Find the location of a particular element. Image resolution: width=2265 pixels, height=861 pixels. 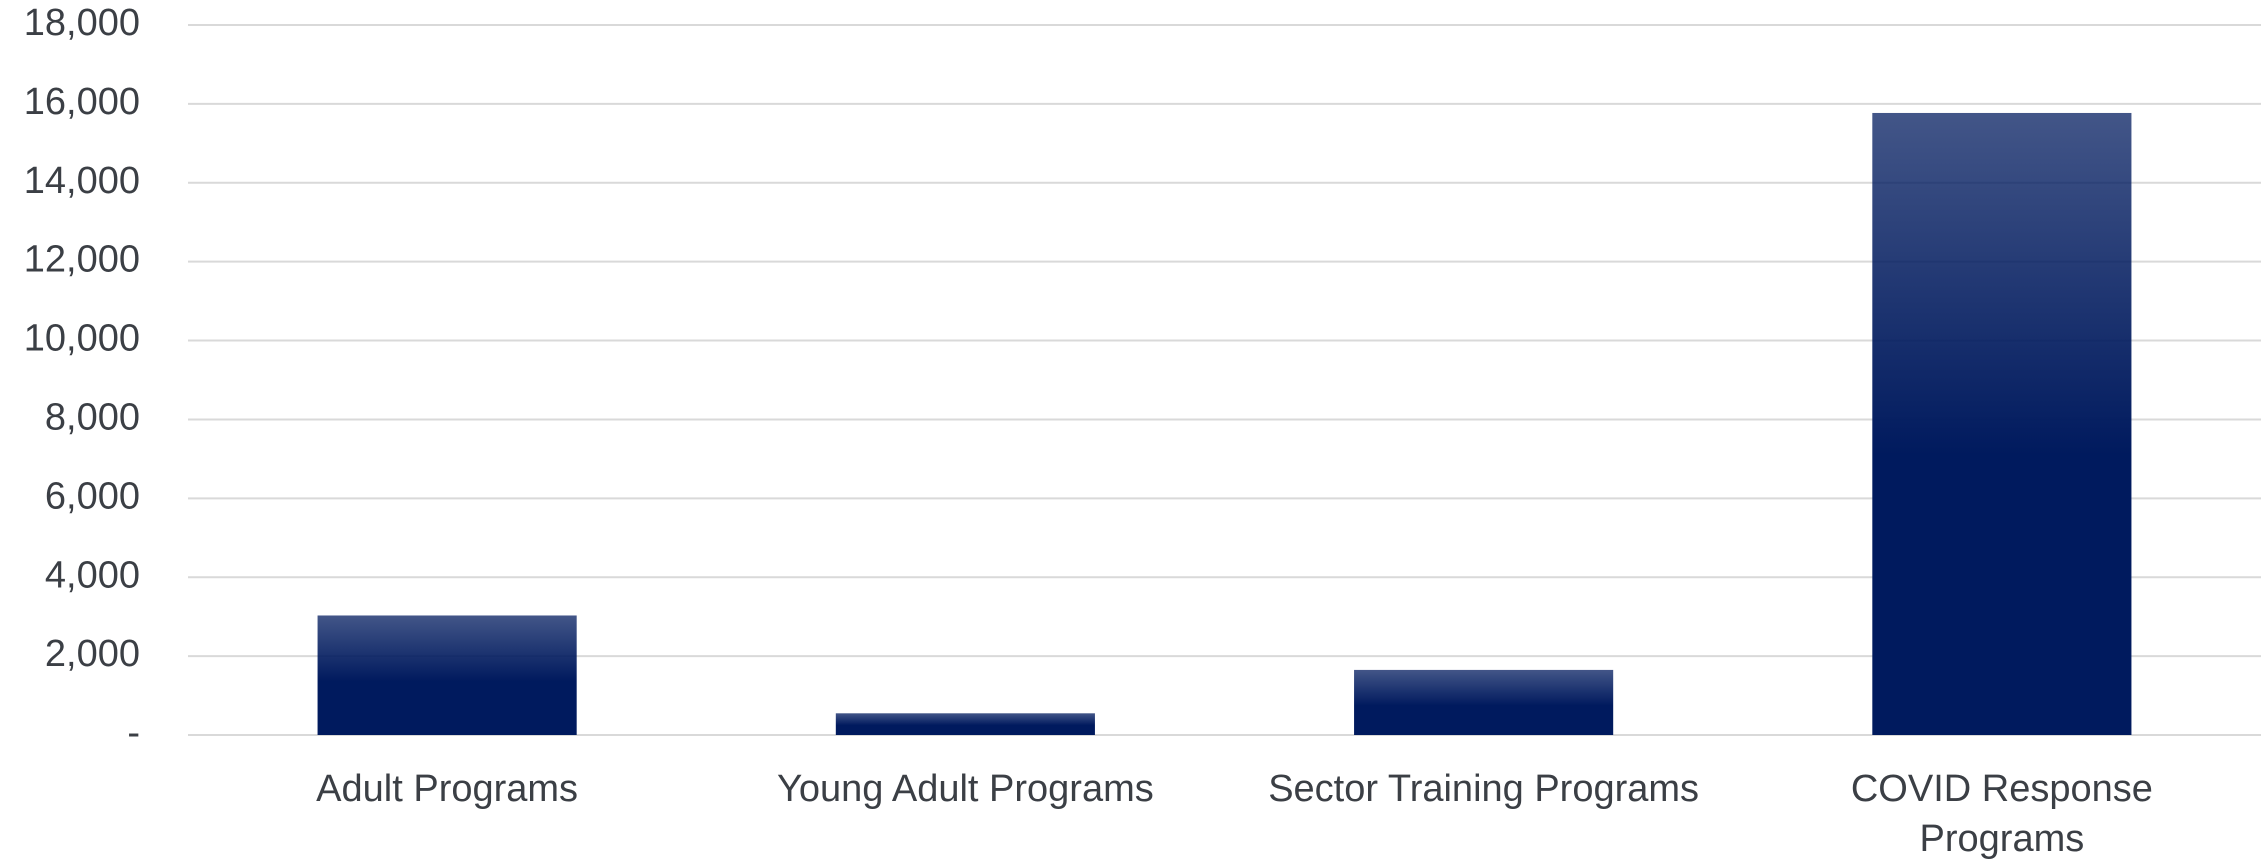

x-tick-label-box: Young Adult Programs is located at coordinates (965, 789).